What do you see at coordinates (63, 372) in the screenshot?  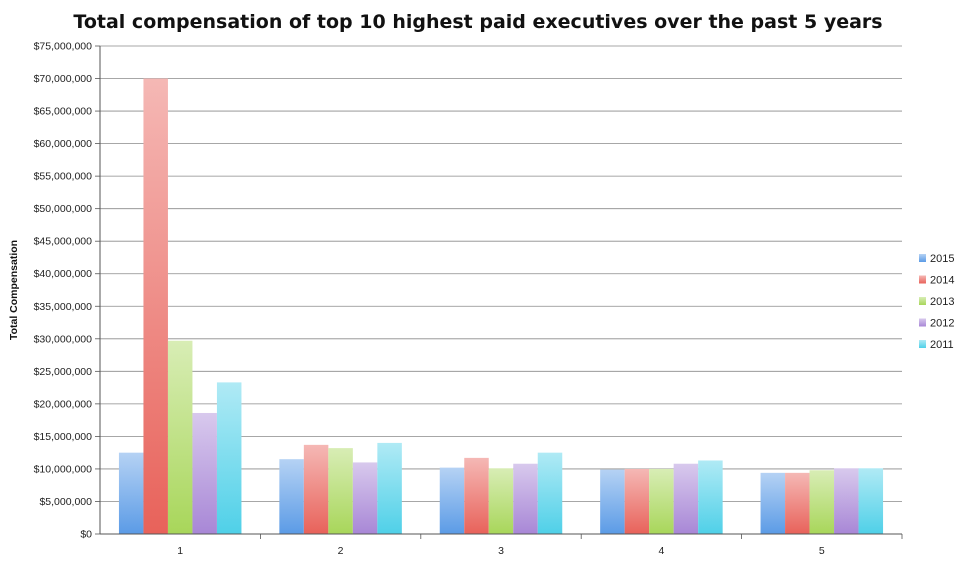 I see `y-tick-label: $25,000,000` at bounding box center [63, 372].